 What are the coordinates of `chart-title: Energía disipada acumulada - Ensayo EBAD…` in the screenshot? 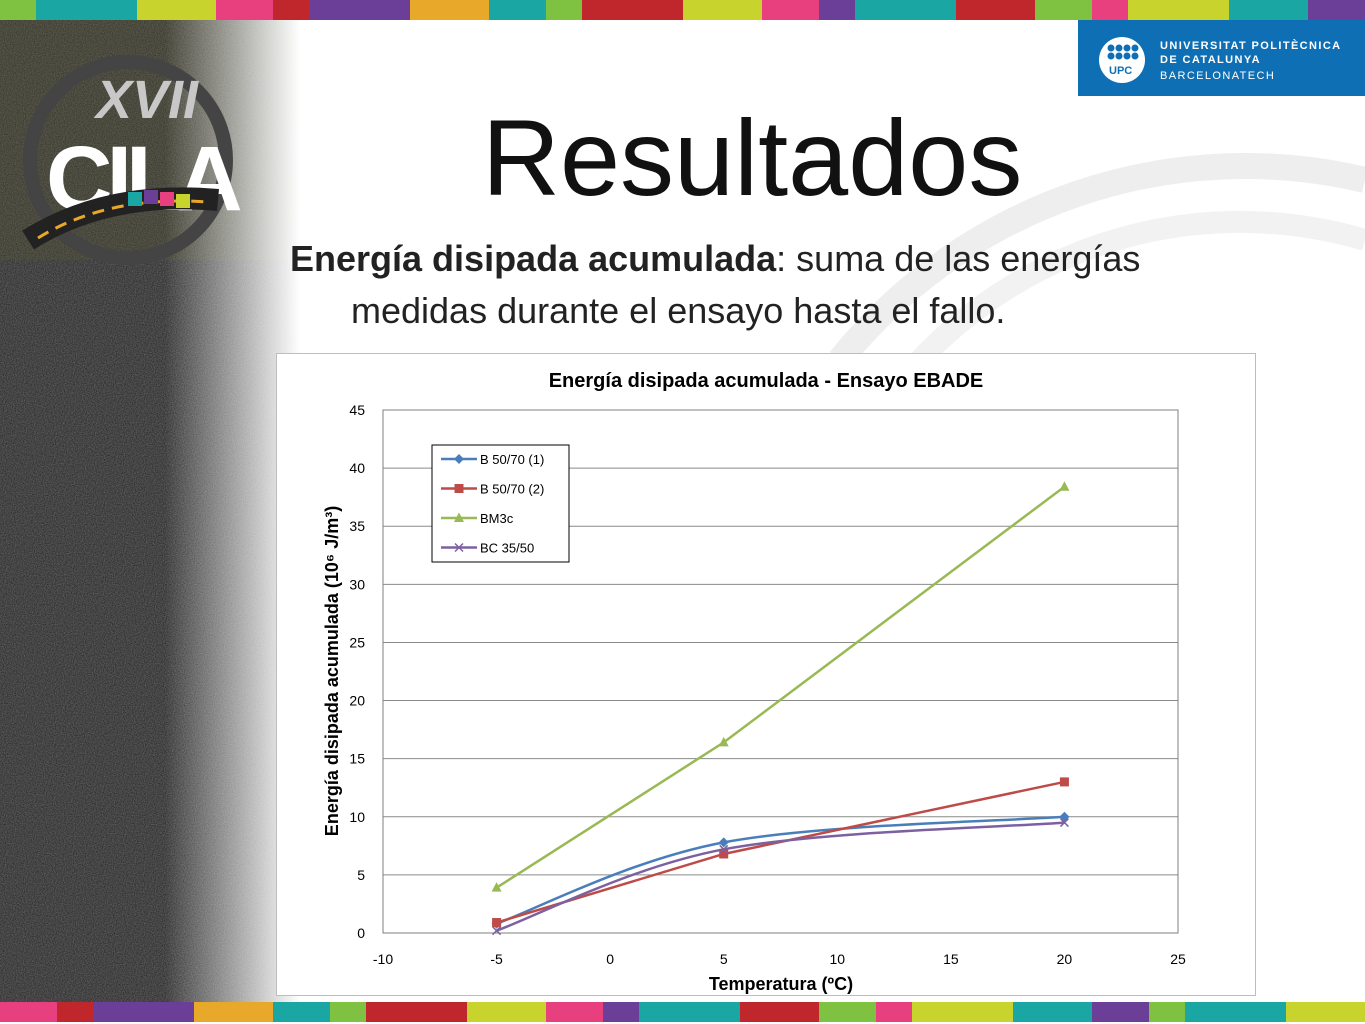 It's located at (766, 381).